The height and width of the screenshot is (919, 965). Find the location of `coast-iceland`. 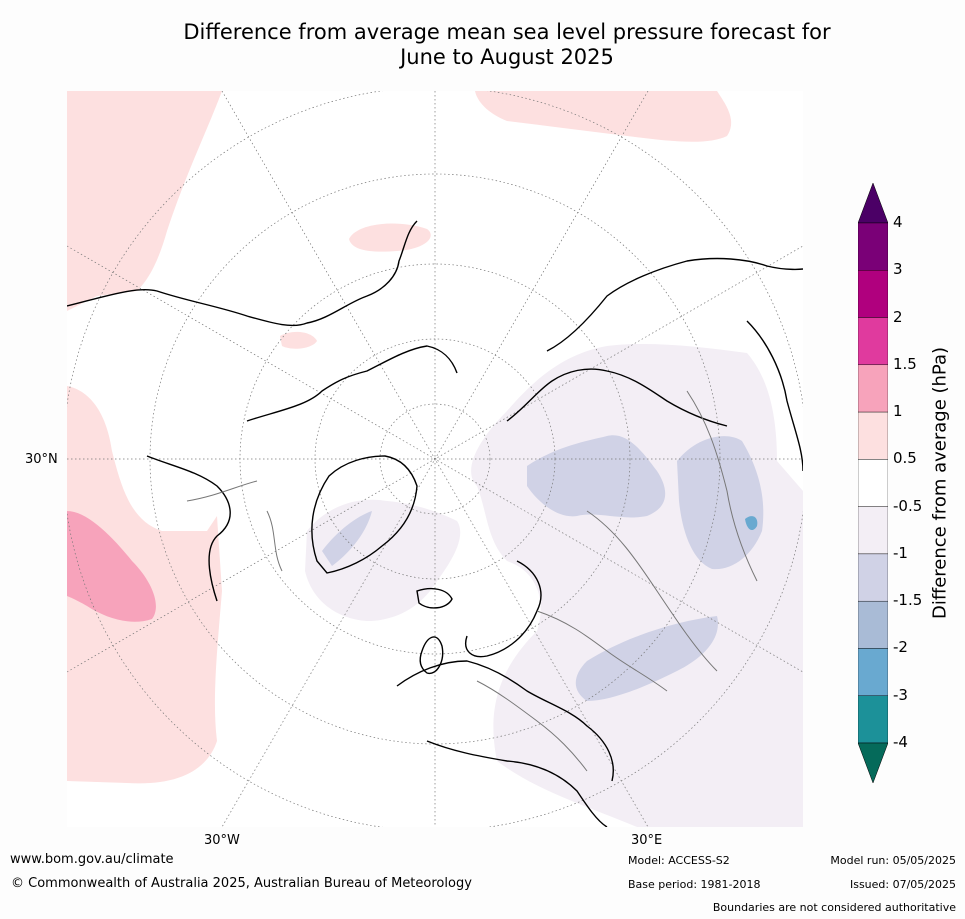

coast-iceland is located at coordinates (434, 598).